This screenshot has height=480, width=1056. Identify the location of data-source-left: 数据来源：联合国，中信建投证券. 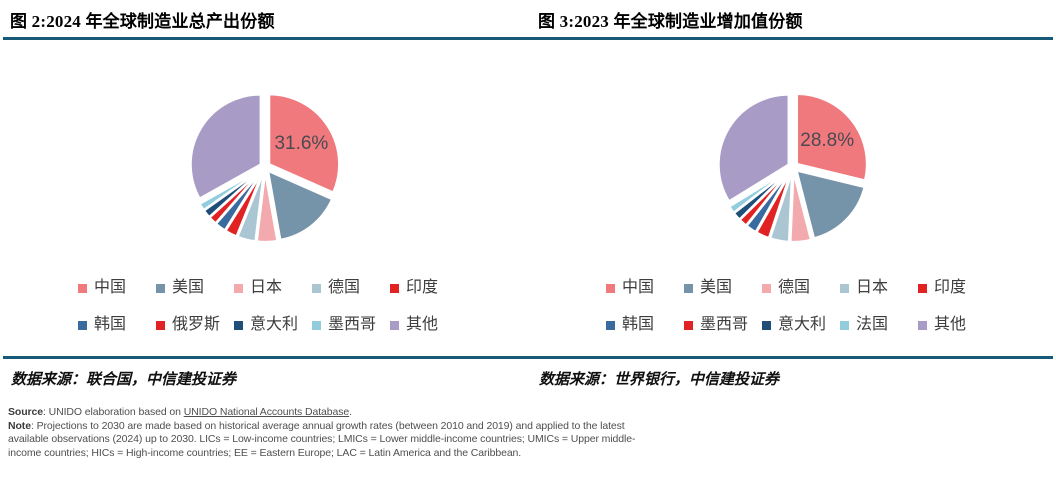
(124, 380).